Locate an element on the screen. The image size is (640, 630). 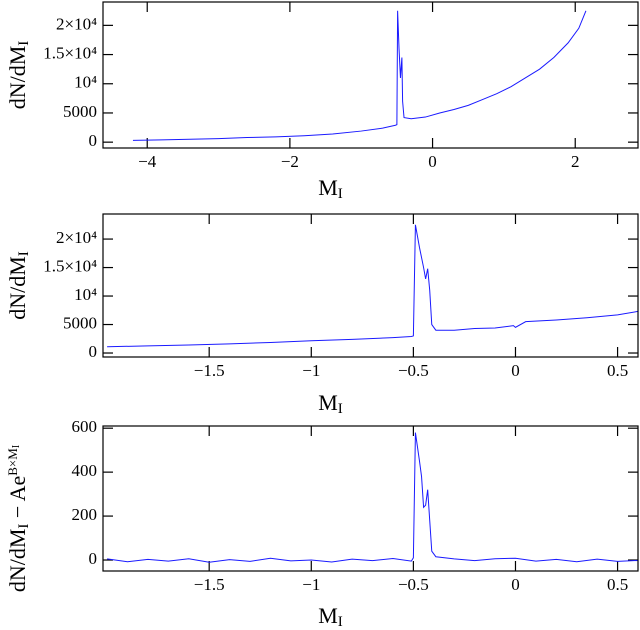
y-axis-label-part: B×M is located at coordinates (12, 462).